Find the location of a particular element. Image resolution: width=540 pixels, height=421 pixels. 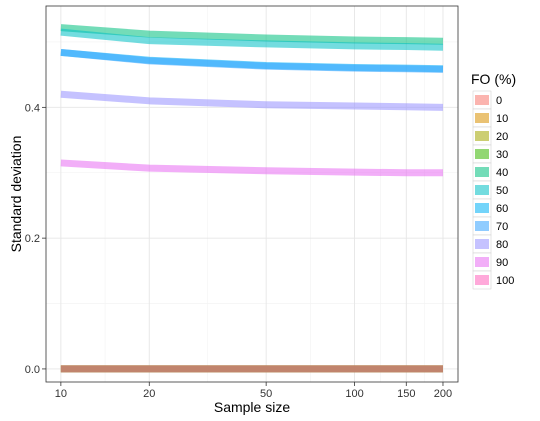

legend-label-fo-0: 0 is located at coordinates (499, 101).